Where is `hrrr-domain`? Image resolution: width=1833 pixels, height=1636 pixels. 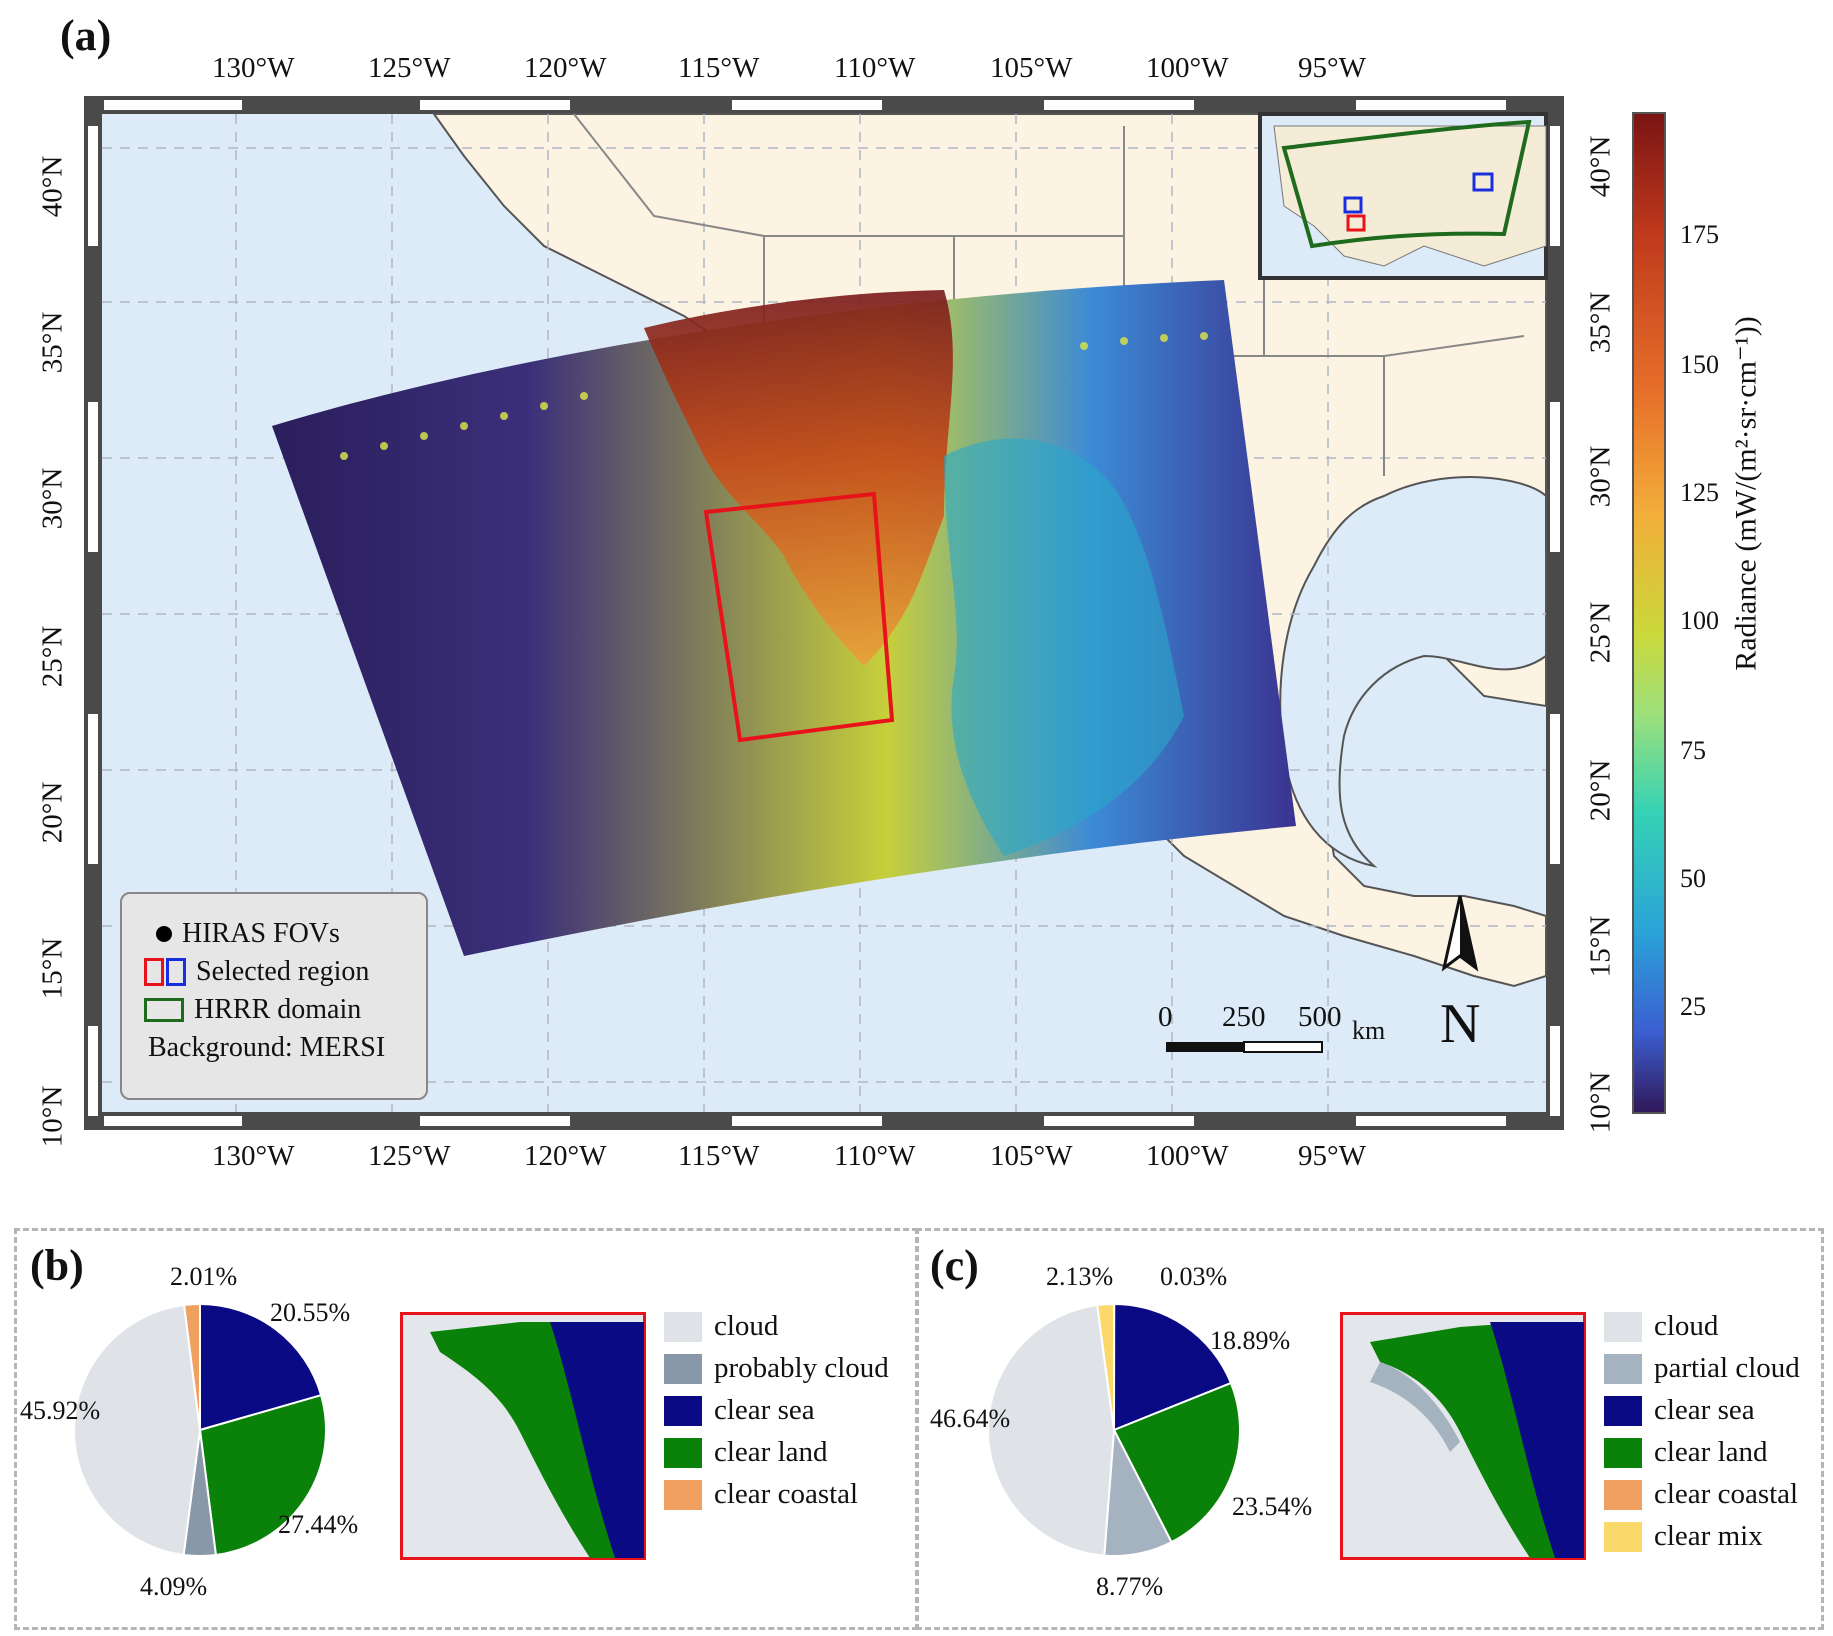 hrrr-domain is located at coordinates (1406, 184).